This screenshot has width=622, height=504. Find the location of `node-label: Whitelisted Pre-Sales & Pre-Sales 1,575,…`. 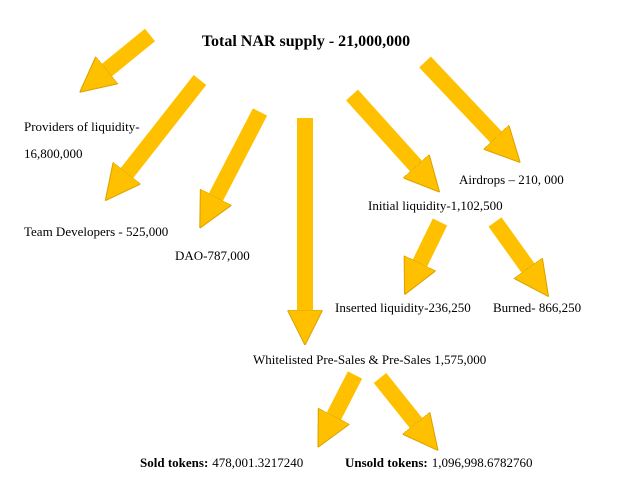

node-label: Whitelisted Pre-Sales & Pre-Sales 1,575,… is located at coordinates (369, 359).